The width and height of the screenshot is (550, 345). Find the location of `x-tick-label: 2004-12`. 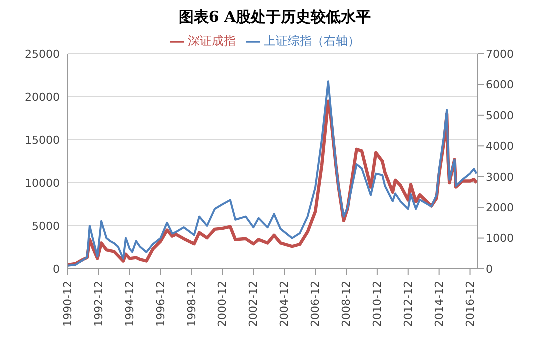

x-tick-label: 2004-12 is located at coordinates (285, 304).